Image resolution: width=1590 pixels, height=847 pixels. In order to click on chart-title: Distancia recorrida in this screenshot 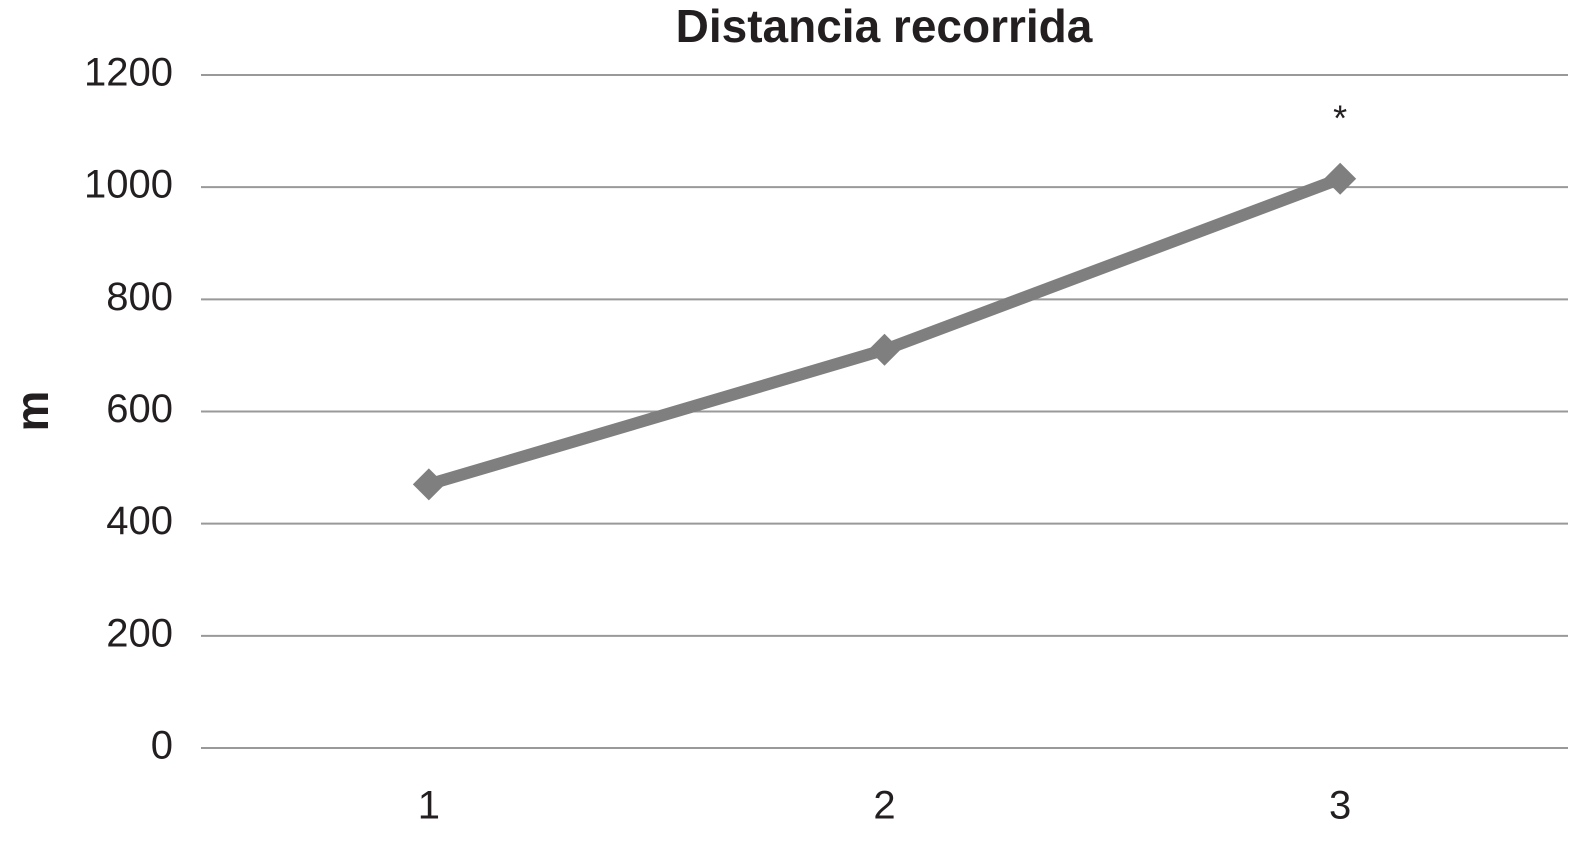, I will do `click(884, 26)`.